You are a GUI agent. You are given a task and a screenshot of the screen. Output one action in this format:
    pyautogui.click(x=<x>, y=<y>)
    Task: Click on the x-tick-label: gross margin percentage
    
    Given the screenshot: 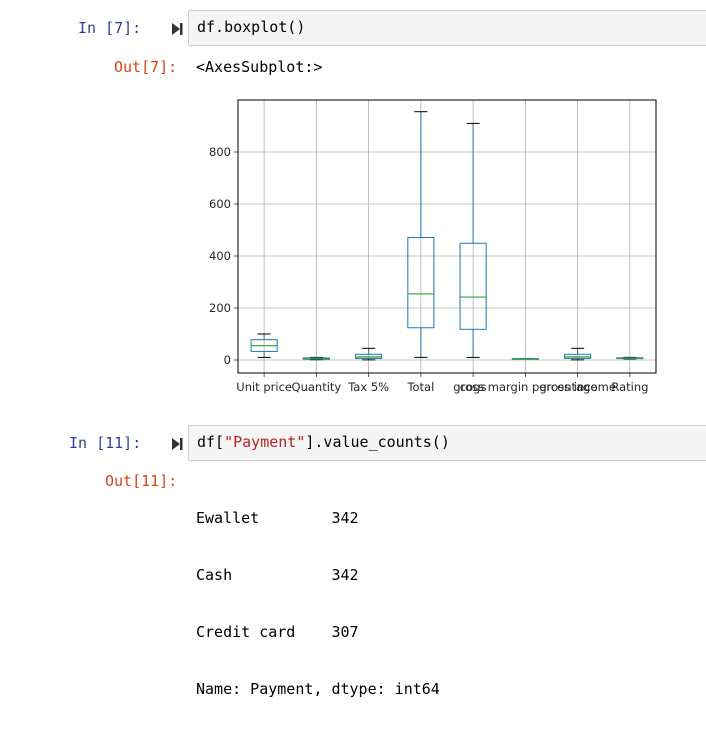 What is the action you would take?
    pyautogui.click(x=525, y=387)
    